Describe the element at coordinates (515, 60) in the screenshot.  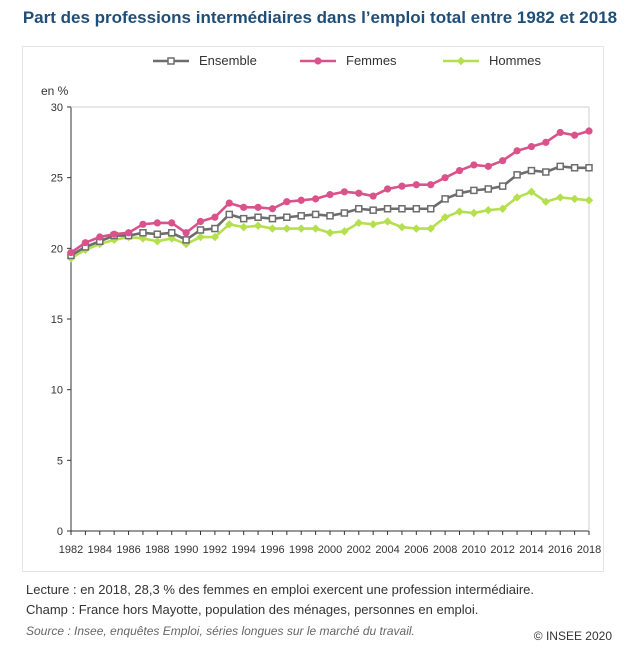
I see `legend-label-hommes: Hommes` at that location.